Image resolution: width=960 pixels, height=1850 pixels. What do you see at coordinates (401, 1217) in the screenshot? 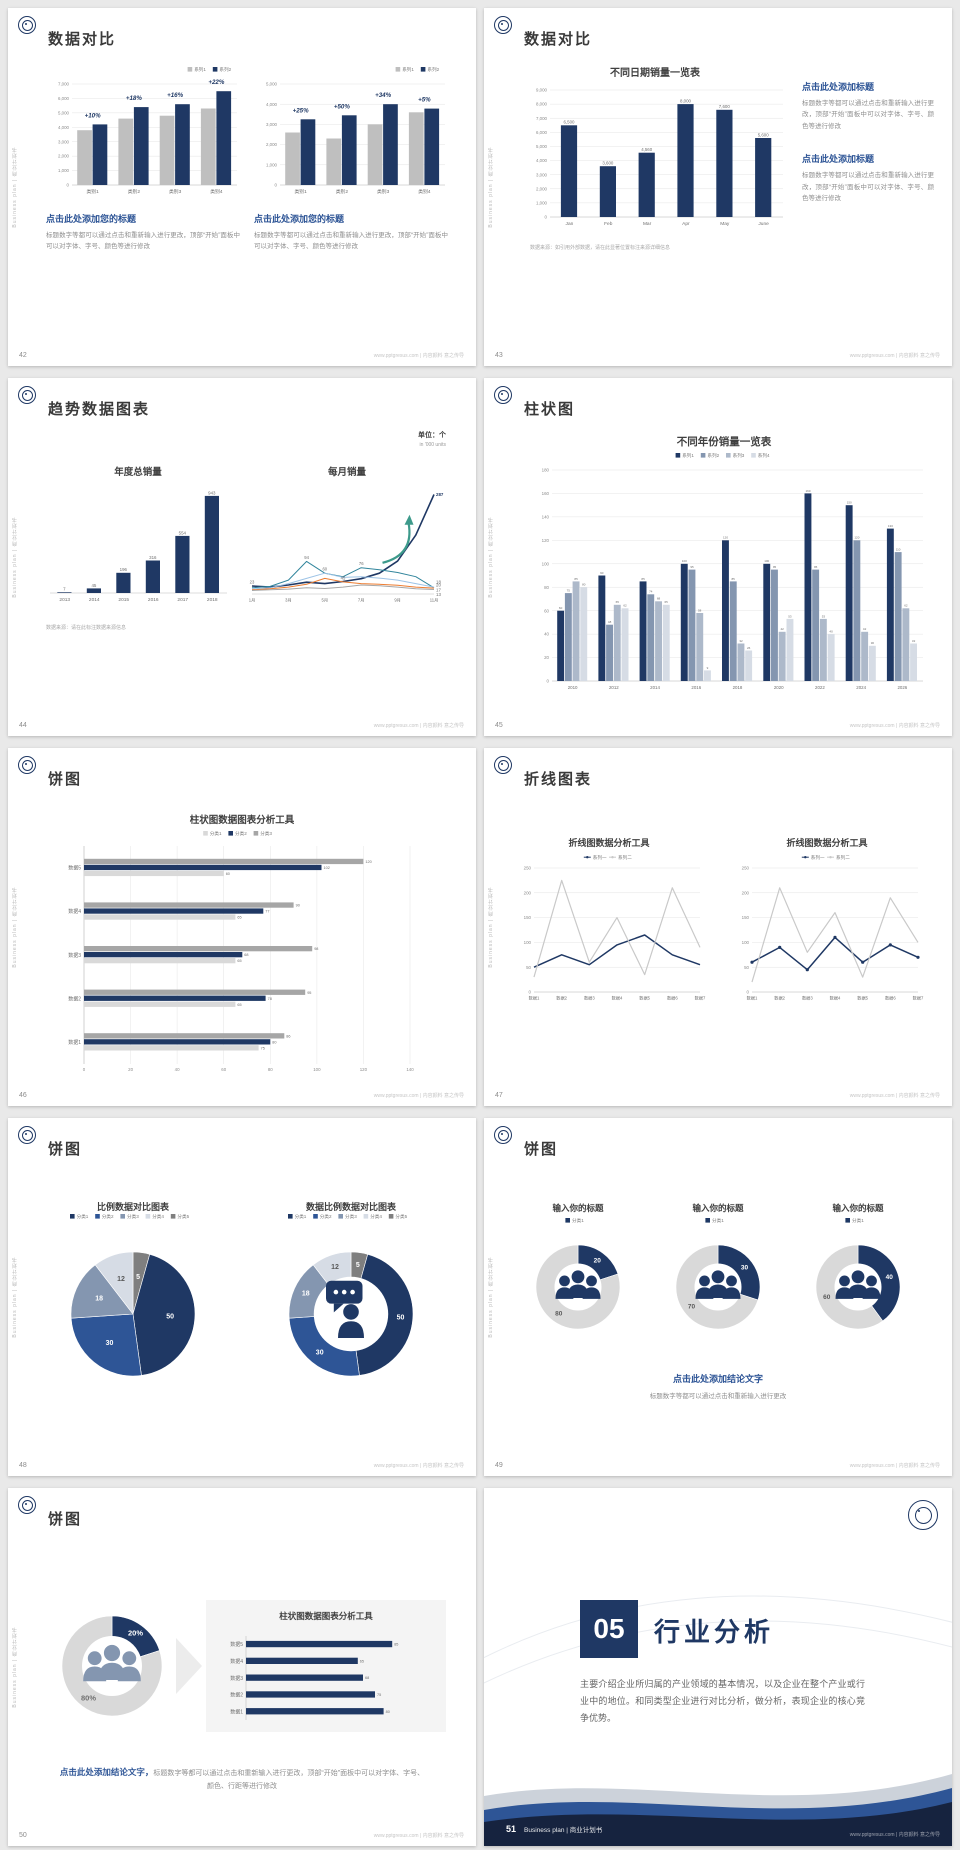
I see `svg-text: 分类5` at bounding box center [401, 1217].